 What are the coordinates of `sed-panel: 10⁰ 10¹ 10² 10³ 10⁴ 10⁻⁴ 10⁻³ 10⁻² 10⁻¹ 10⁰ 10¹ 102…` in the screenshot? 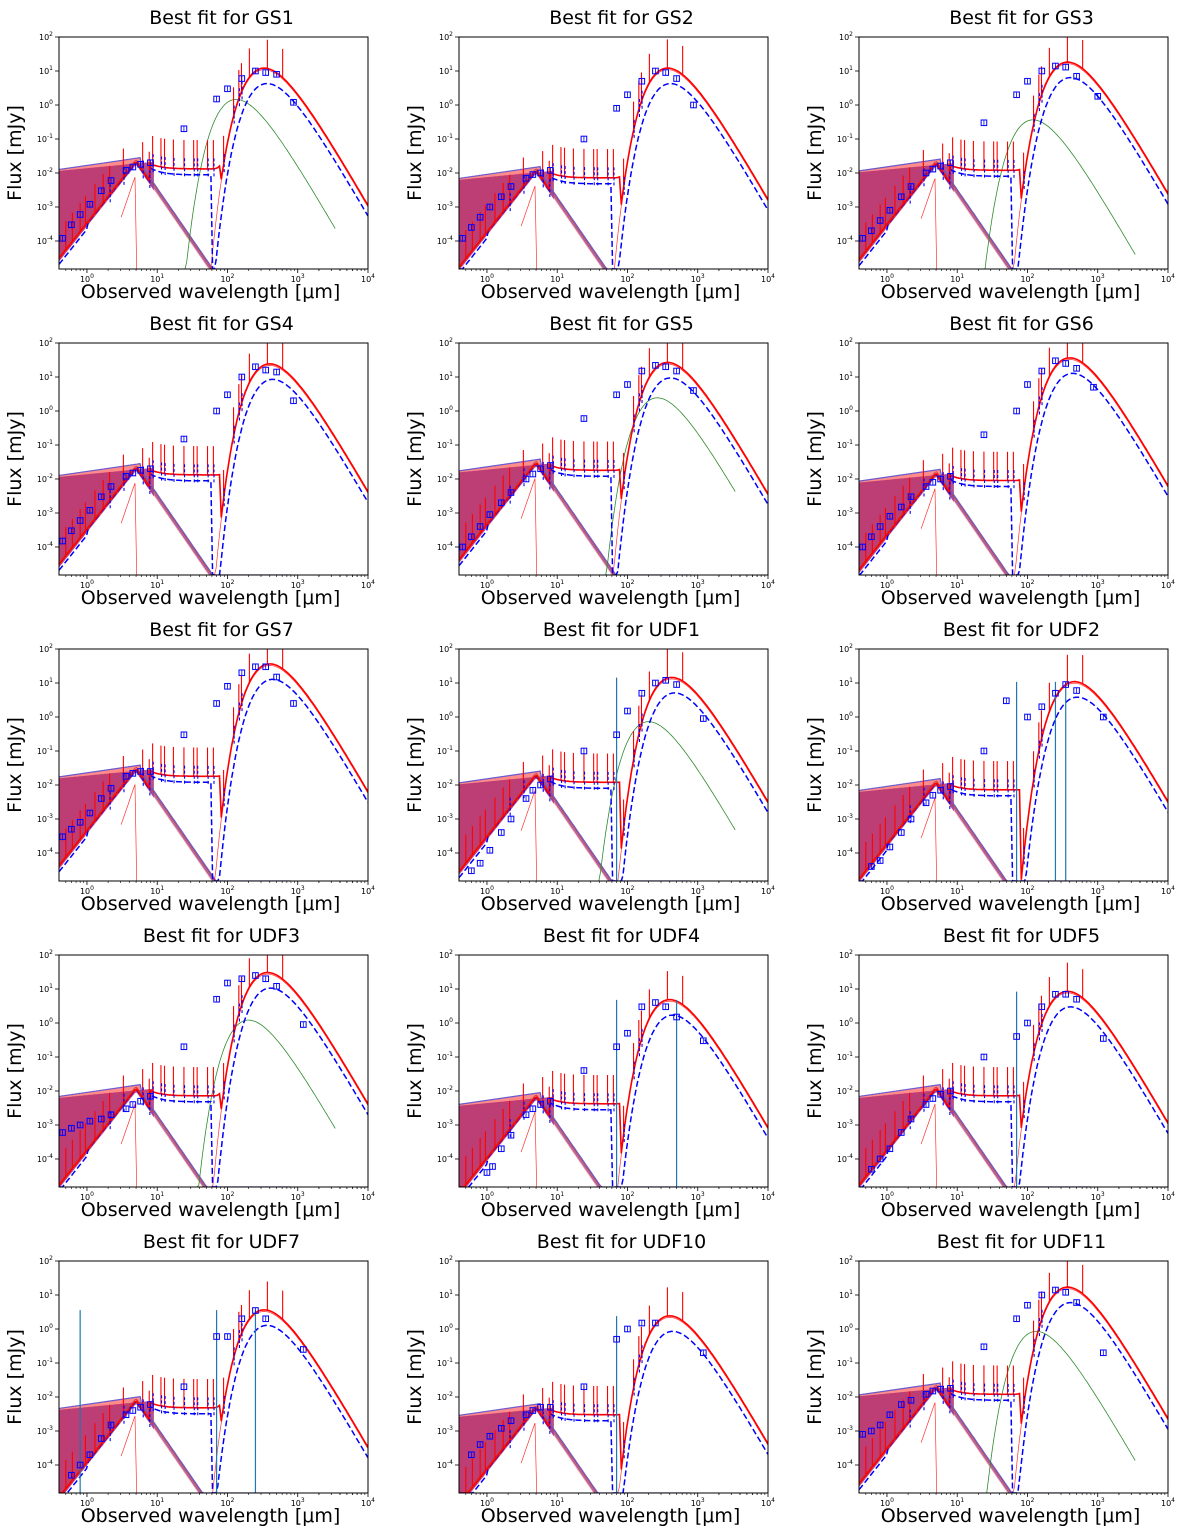 It's located at (200, 1071).